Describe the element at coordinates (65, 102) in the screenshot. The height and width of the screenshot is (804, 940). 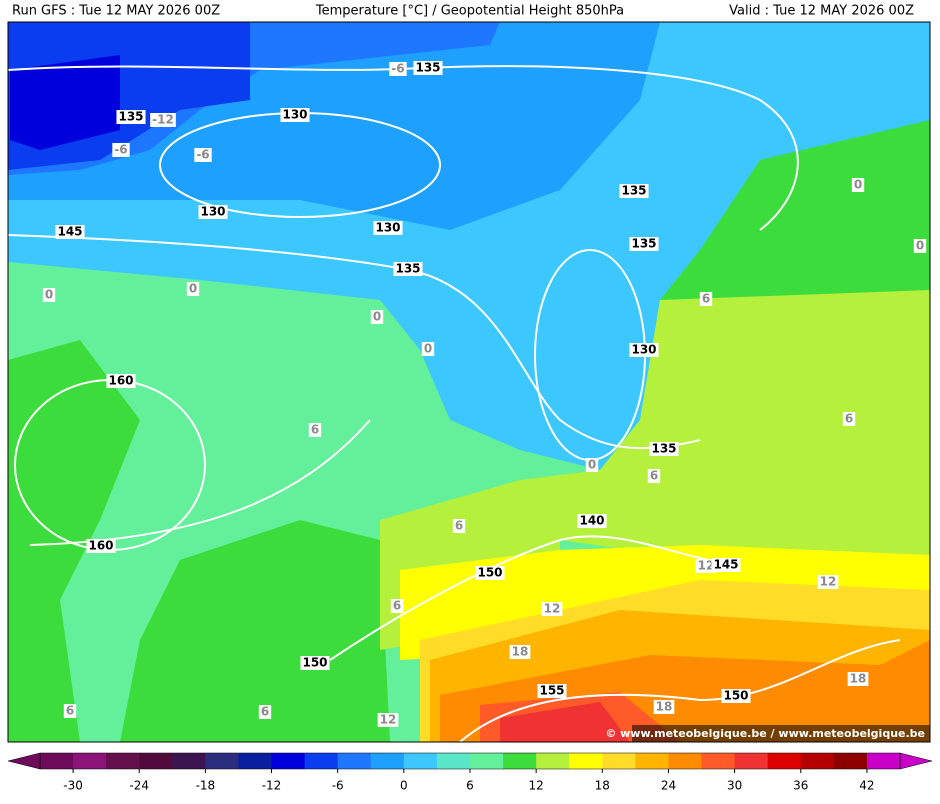
I see `field-navy` at that location.